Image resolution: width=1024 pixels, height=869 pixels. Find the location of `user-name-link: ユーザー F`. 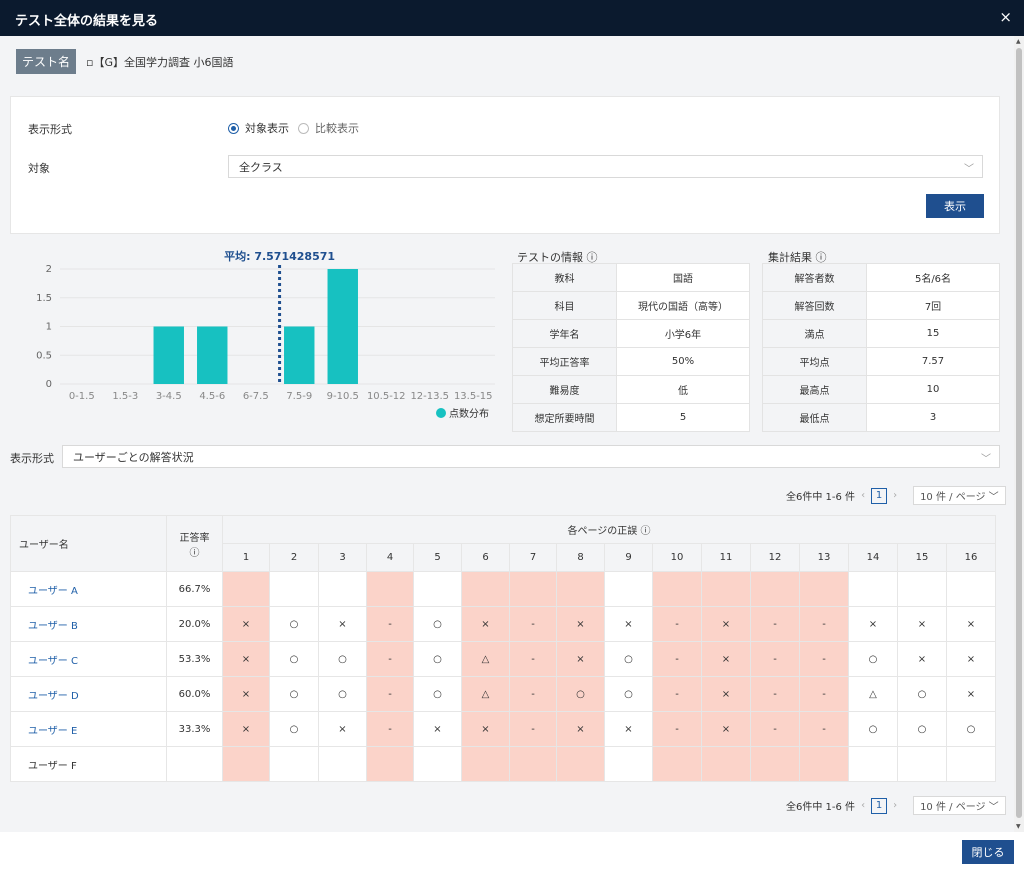

user-name-link: ユーザー F is located at coordinates (88, 764).